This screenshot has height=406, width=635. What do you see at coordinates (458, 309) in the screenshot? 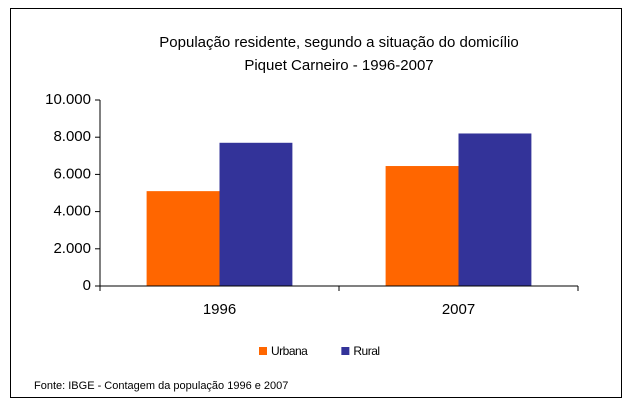
I see `x-tick-label: 2007` at bounding box center [458, 309].